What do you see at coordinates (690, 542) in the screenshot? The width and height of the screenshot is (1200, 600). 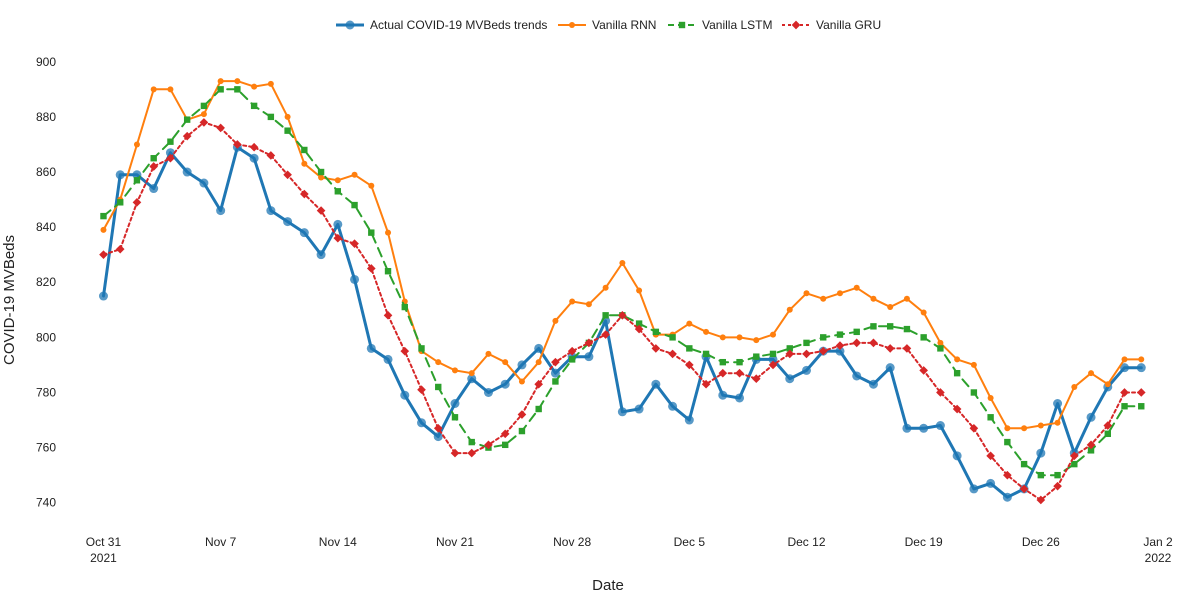 I see `x-tick-label: Dec 5` at bounding box center [690, 542].